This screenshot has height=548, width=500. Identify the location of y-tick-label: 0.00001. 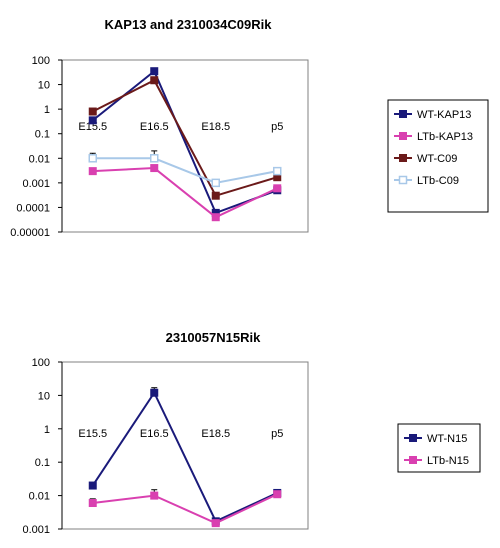
(30, 233).